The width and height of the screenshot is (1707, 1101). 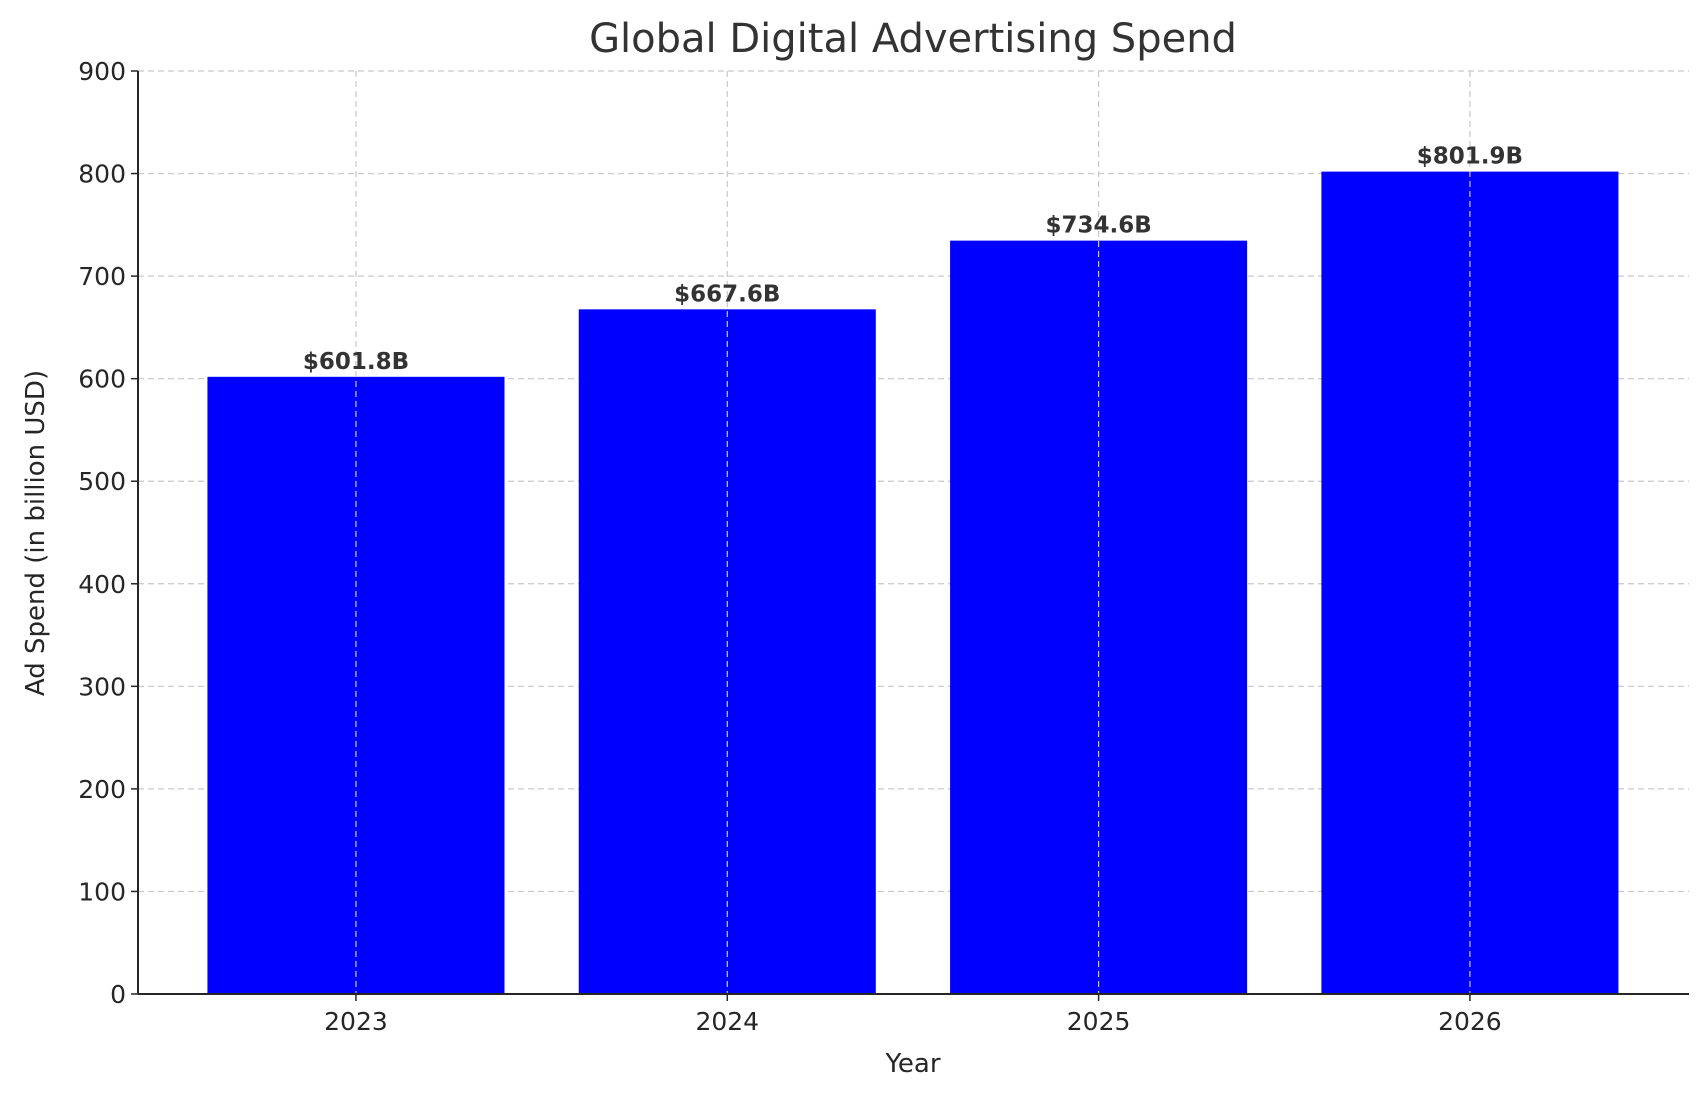 What do you see at coordinates (102, 379) in the screenshot?
I see `y-tick-label: 600` at bounding box center [102, 379].